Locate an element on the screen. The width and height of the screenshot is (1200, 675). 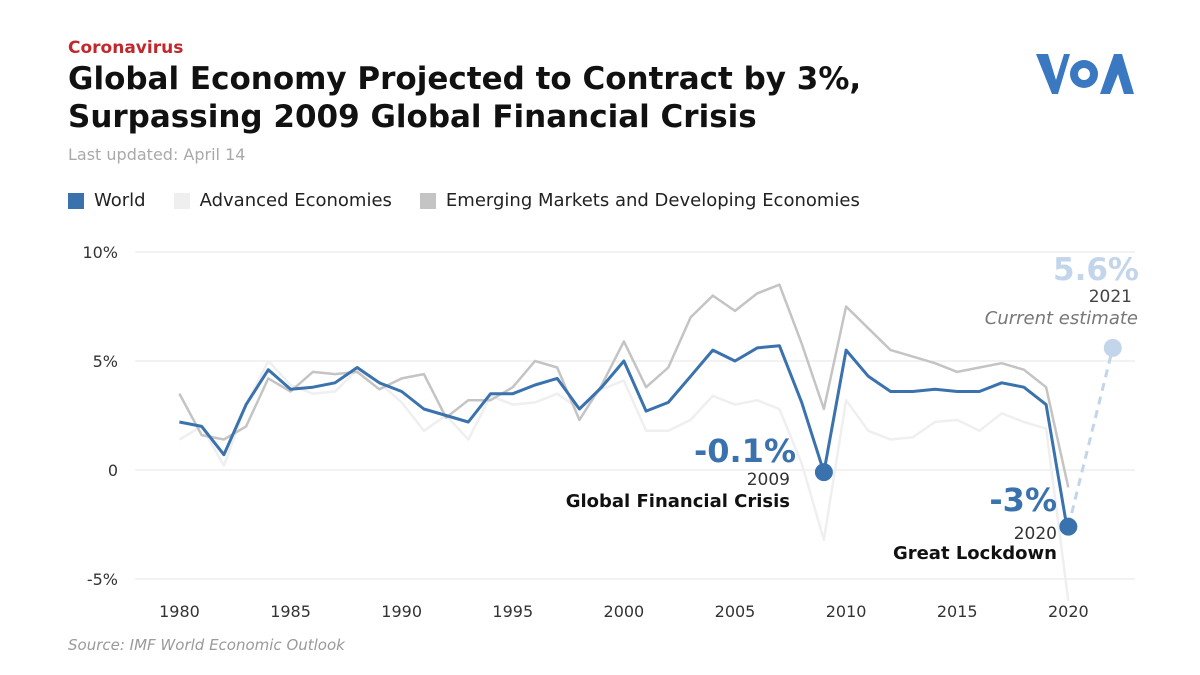
x-tick-label: 2000 is located at coordinates (624, 611).